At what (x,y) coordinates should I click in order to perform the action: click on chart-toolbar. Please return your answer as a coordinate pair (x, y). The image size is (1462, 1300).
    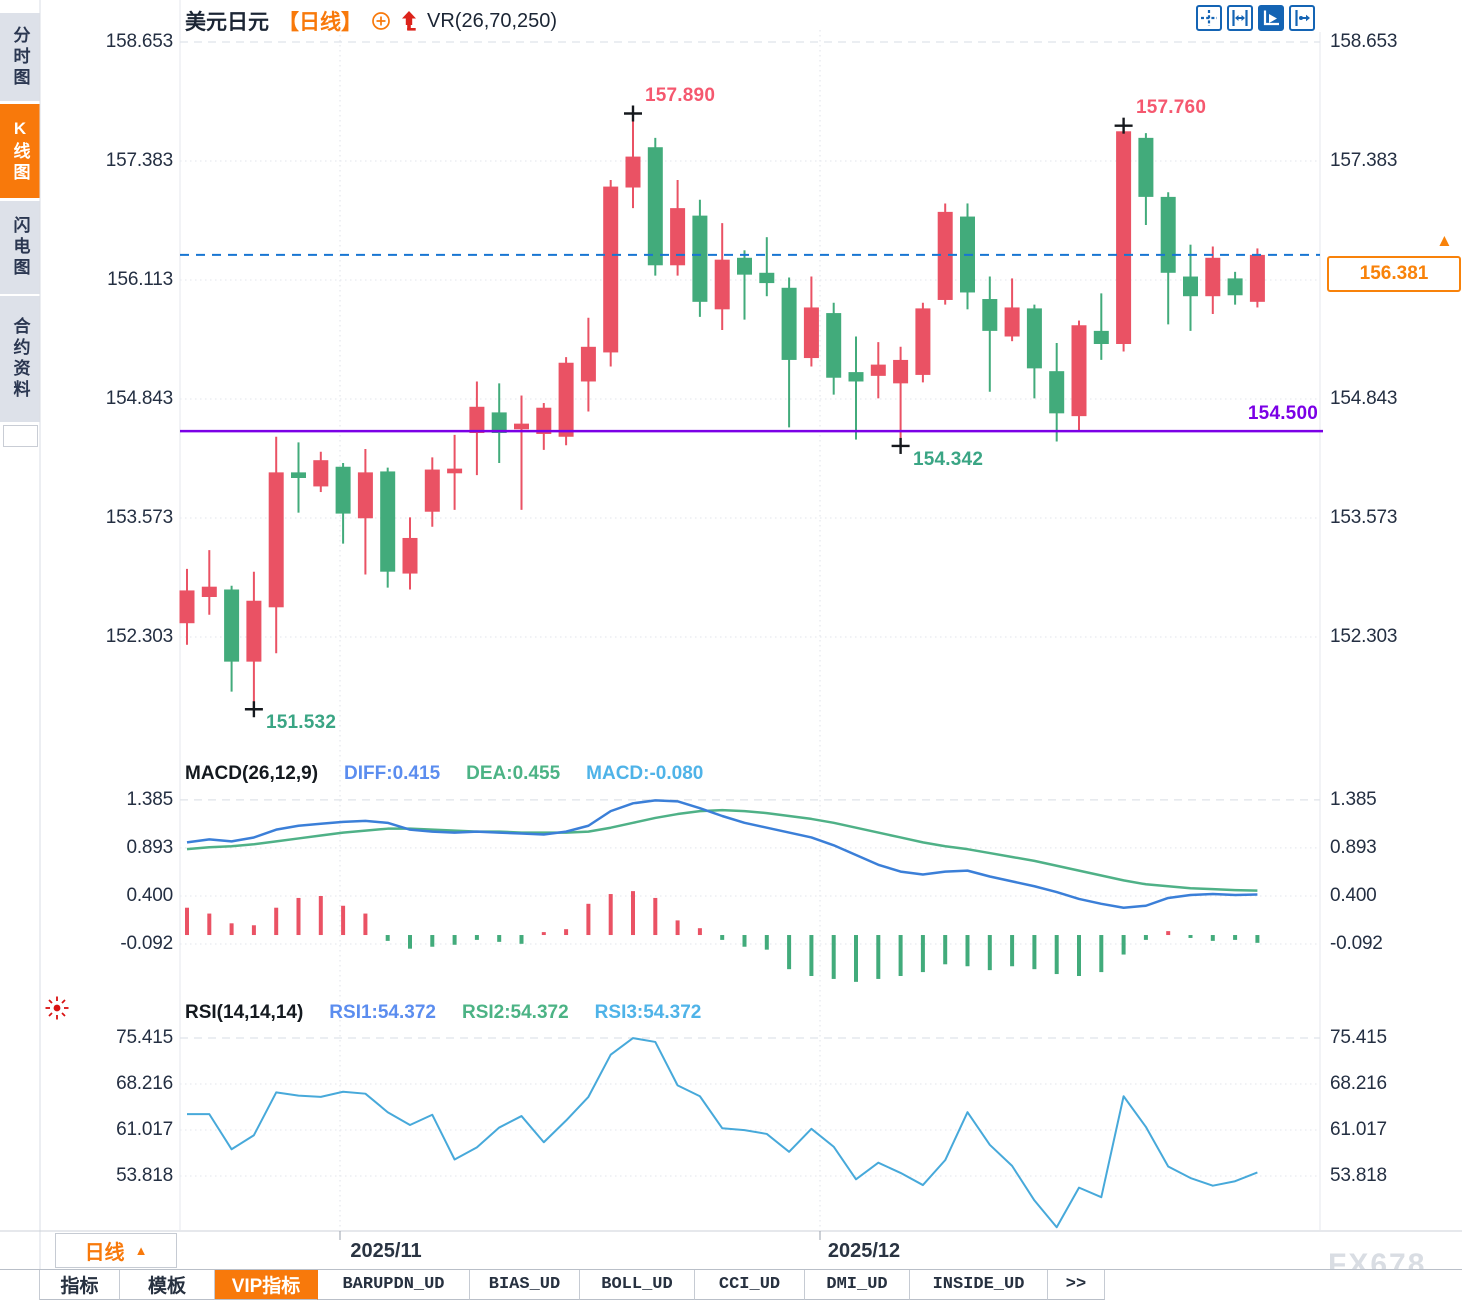
    Looking at the image, I should click on (1255, 18).